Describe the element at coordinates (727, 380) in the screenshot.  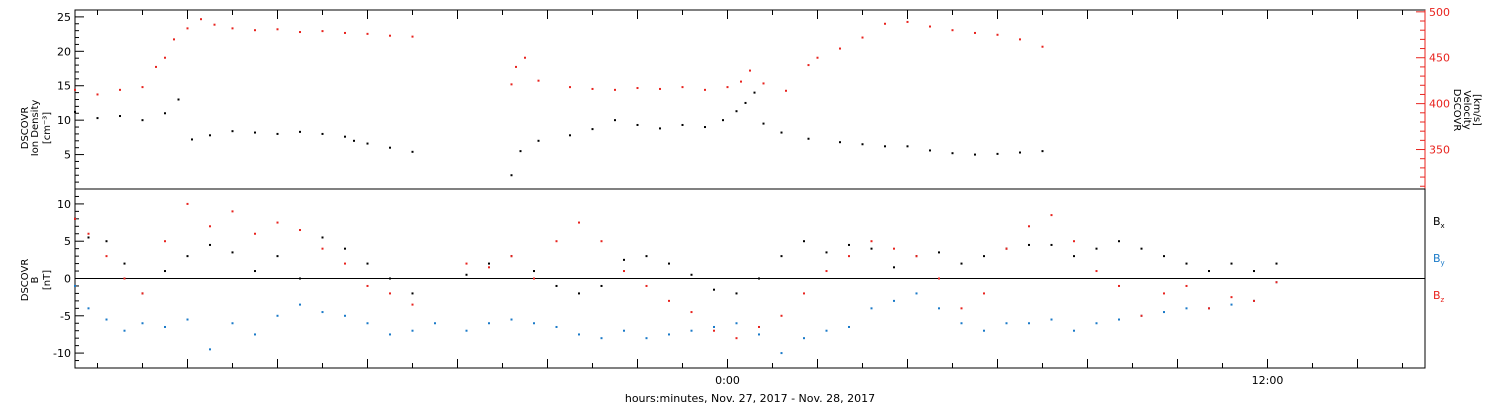
I see `x-tick-label: 0:00` at that location.